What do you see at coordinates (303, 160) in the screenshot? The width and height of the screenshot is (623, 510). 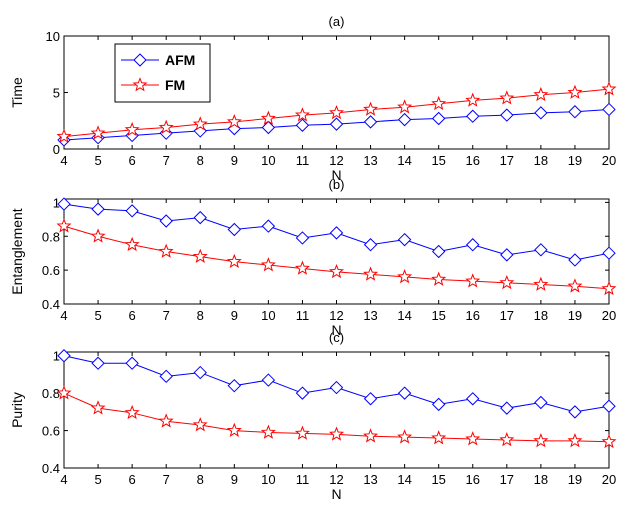 I see `x-tick-label: 11` at bounding box center [303, 160].